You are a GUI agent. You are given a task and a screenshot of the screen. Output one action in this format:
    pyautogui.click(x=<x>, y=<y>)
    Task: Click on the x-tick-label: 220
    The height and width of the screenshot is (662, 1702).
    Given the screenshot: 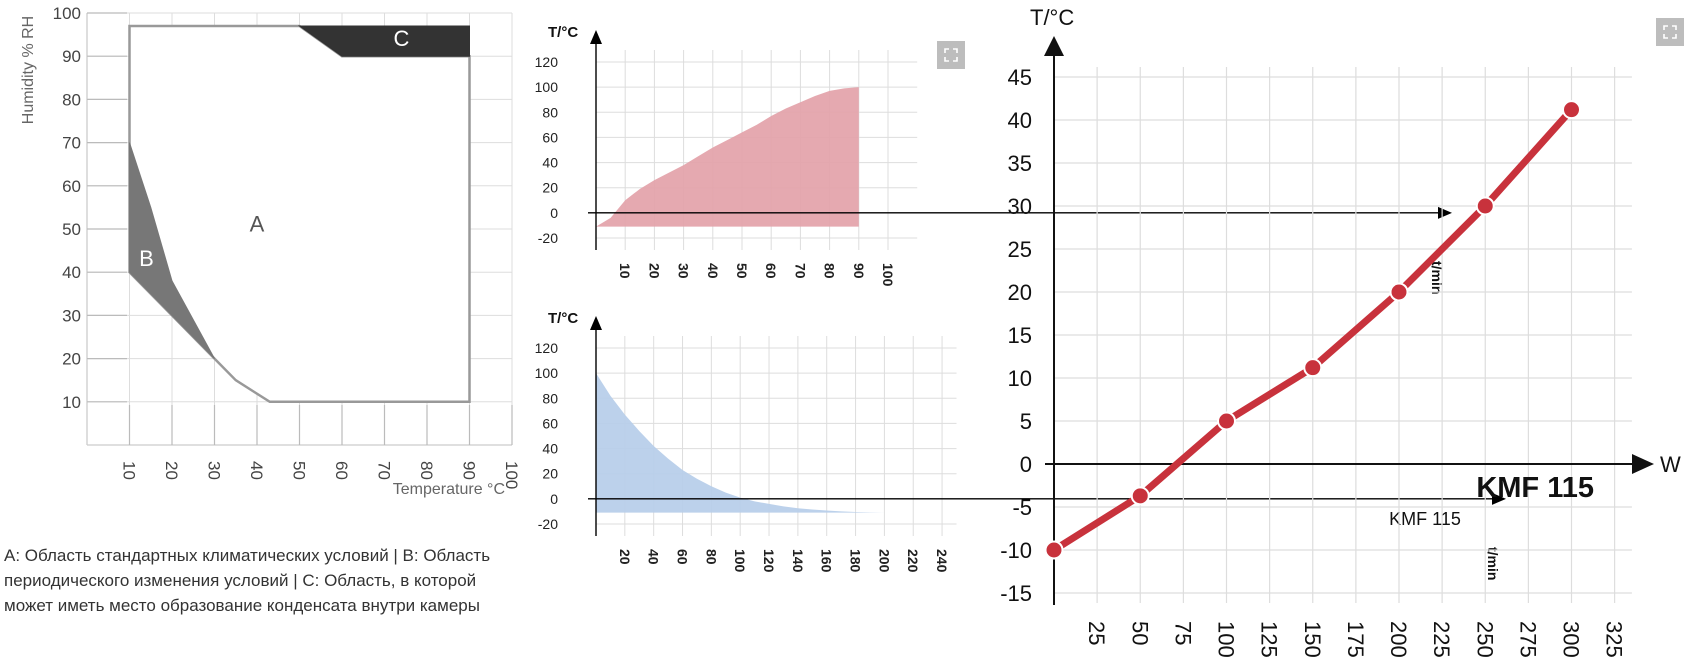 What is the action you would take?
    pyautogui.click(x=913, y=561)
    